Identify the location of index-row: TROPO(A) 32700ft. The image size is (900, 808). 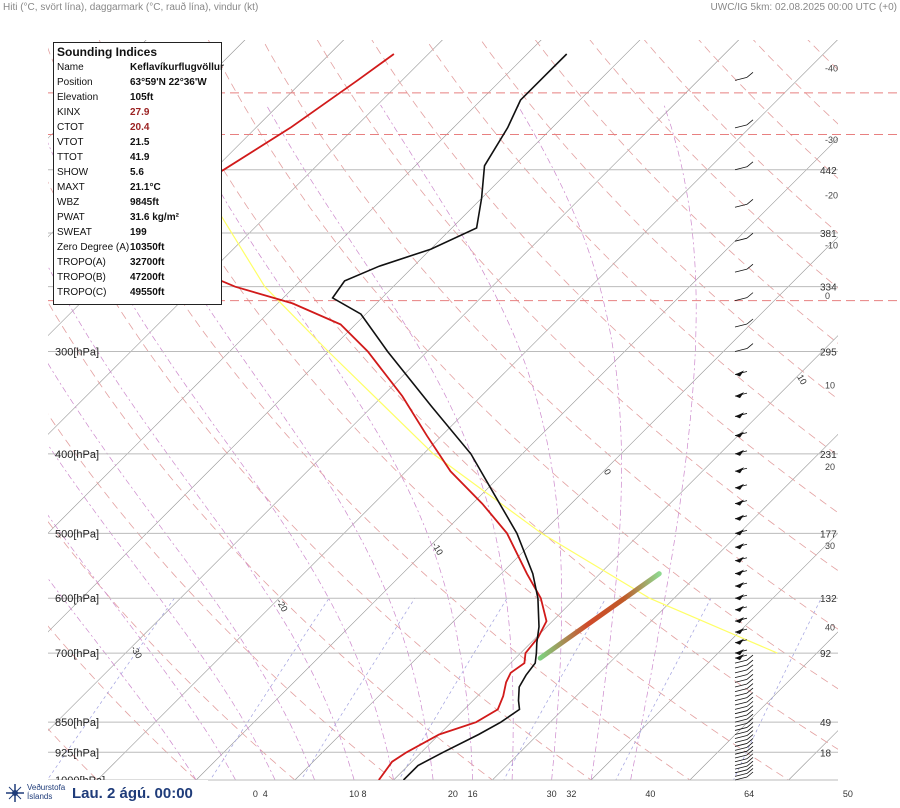
(137, 262).